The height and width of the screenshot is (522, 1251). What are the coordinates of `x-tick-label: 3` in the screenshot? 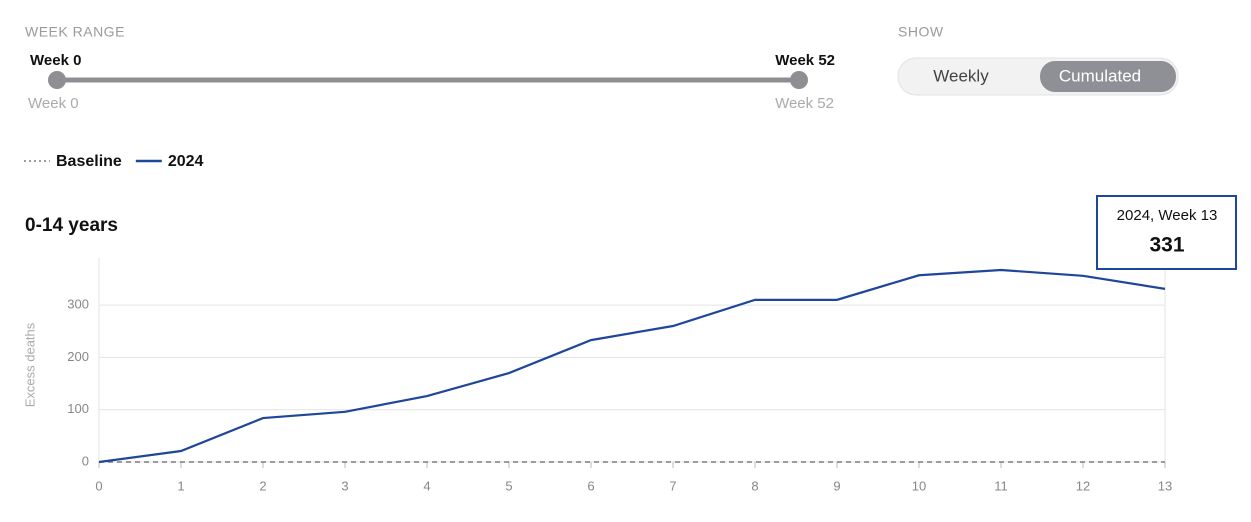 It's located at (344, 485).